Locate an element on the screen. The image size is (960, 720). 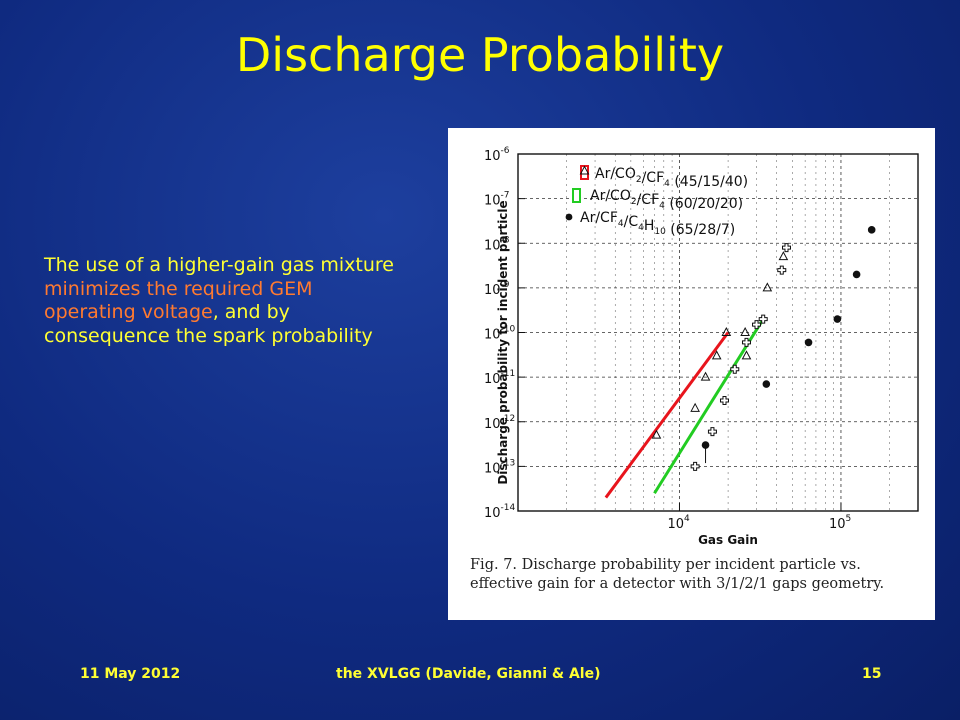
body-text-part-1: The use of a higher-gain gas mixture is located at coordinates (219, 265).